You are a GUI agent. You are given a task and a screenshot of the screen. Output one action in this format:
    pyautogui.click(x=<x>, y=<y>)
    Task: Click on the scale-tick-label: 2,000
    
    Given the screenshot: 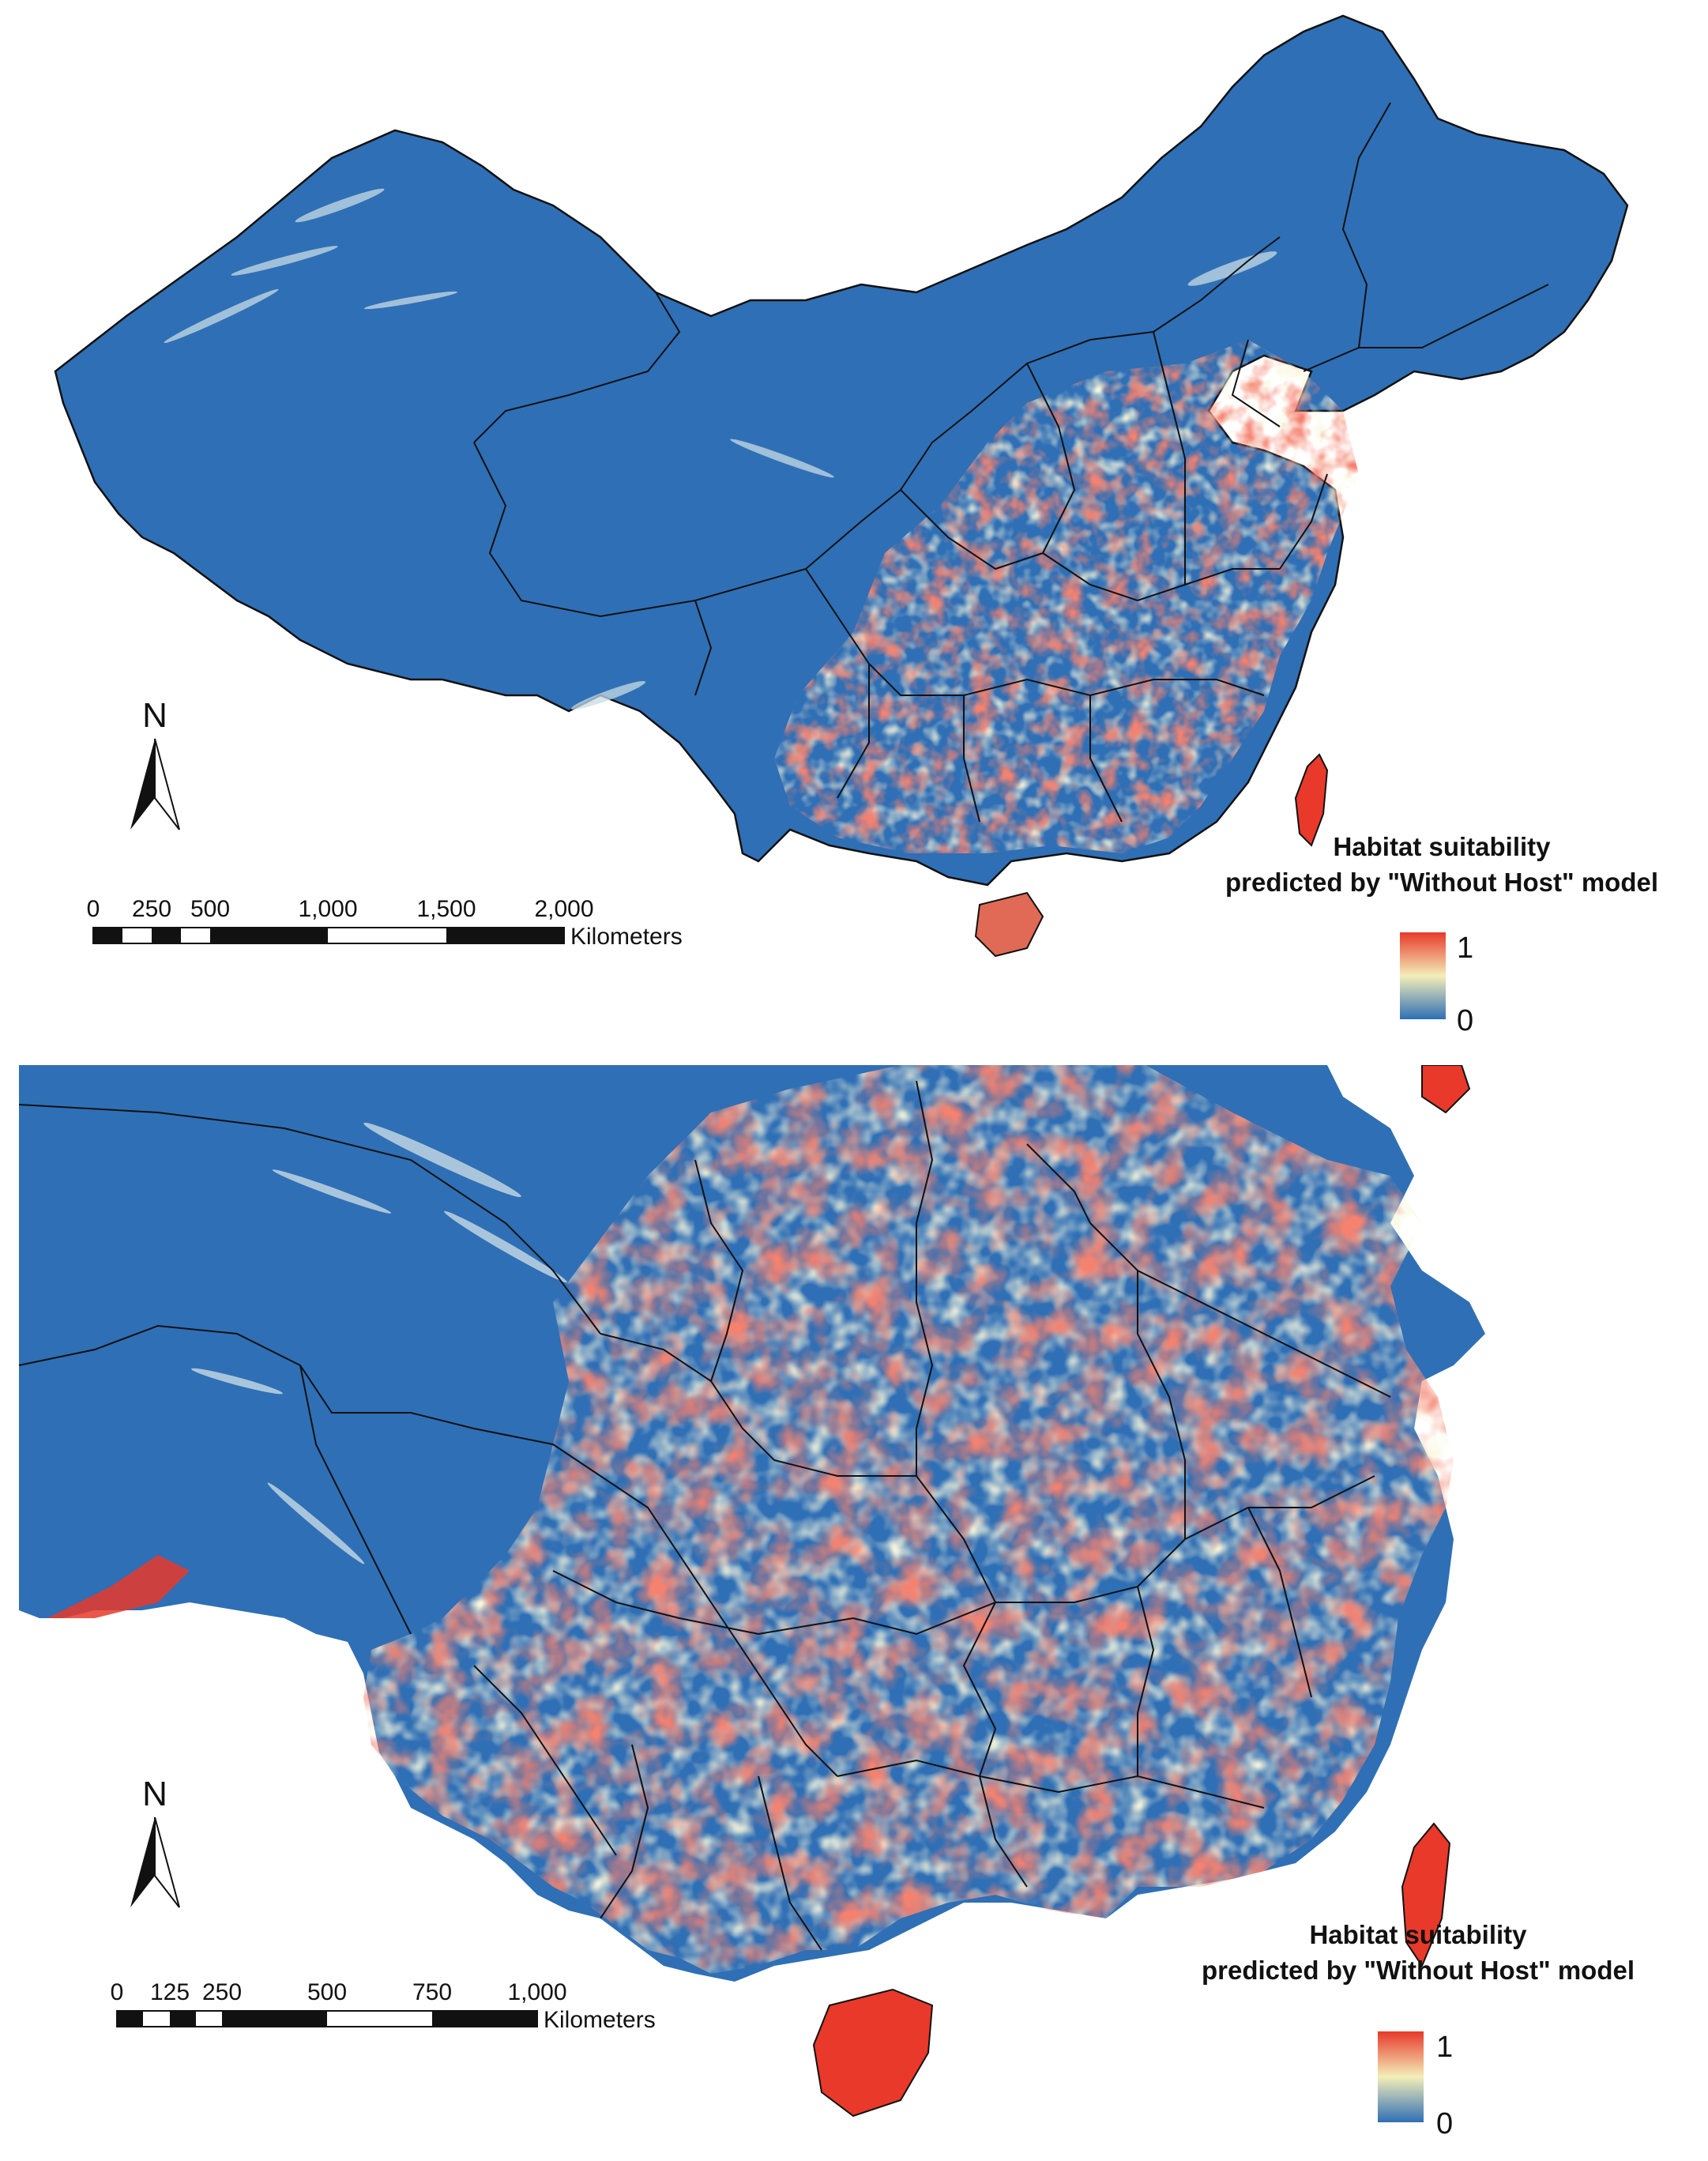 What is the action you would take?
    pyautogui.click(x=563, y=909)
    